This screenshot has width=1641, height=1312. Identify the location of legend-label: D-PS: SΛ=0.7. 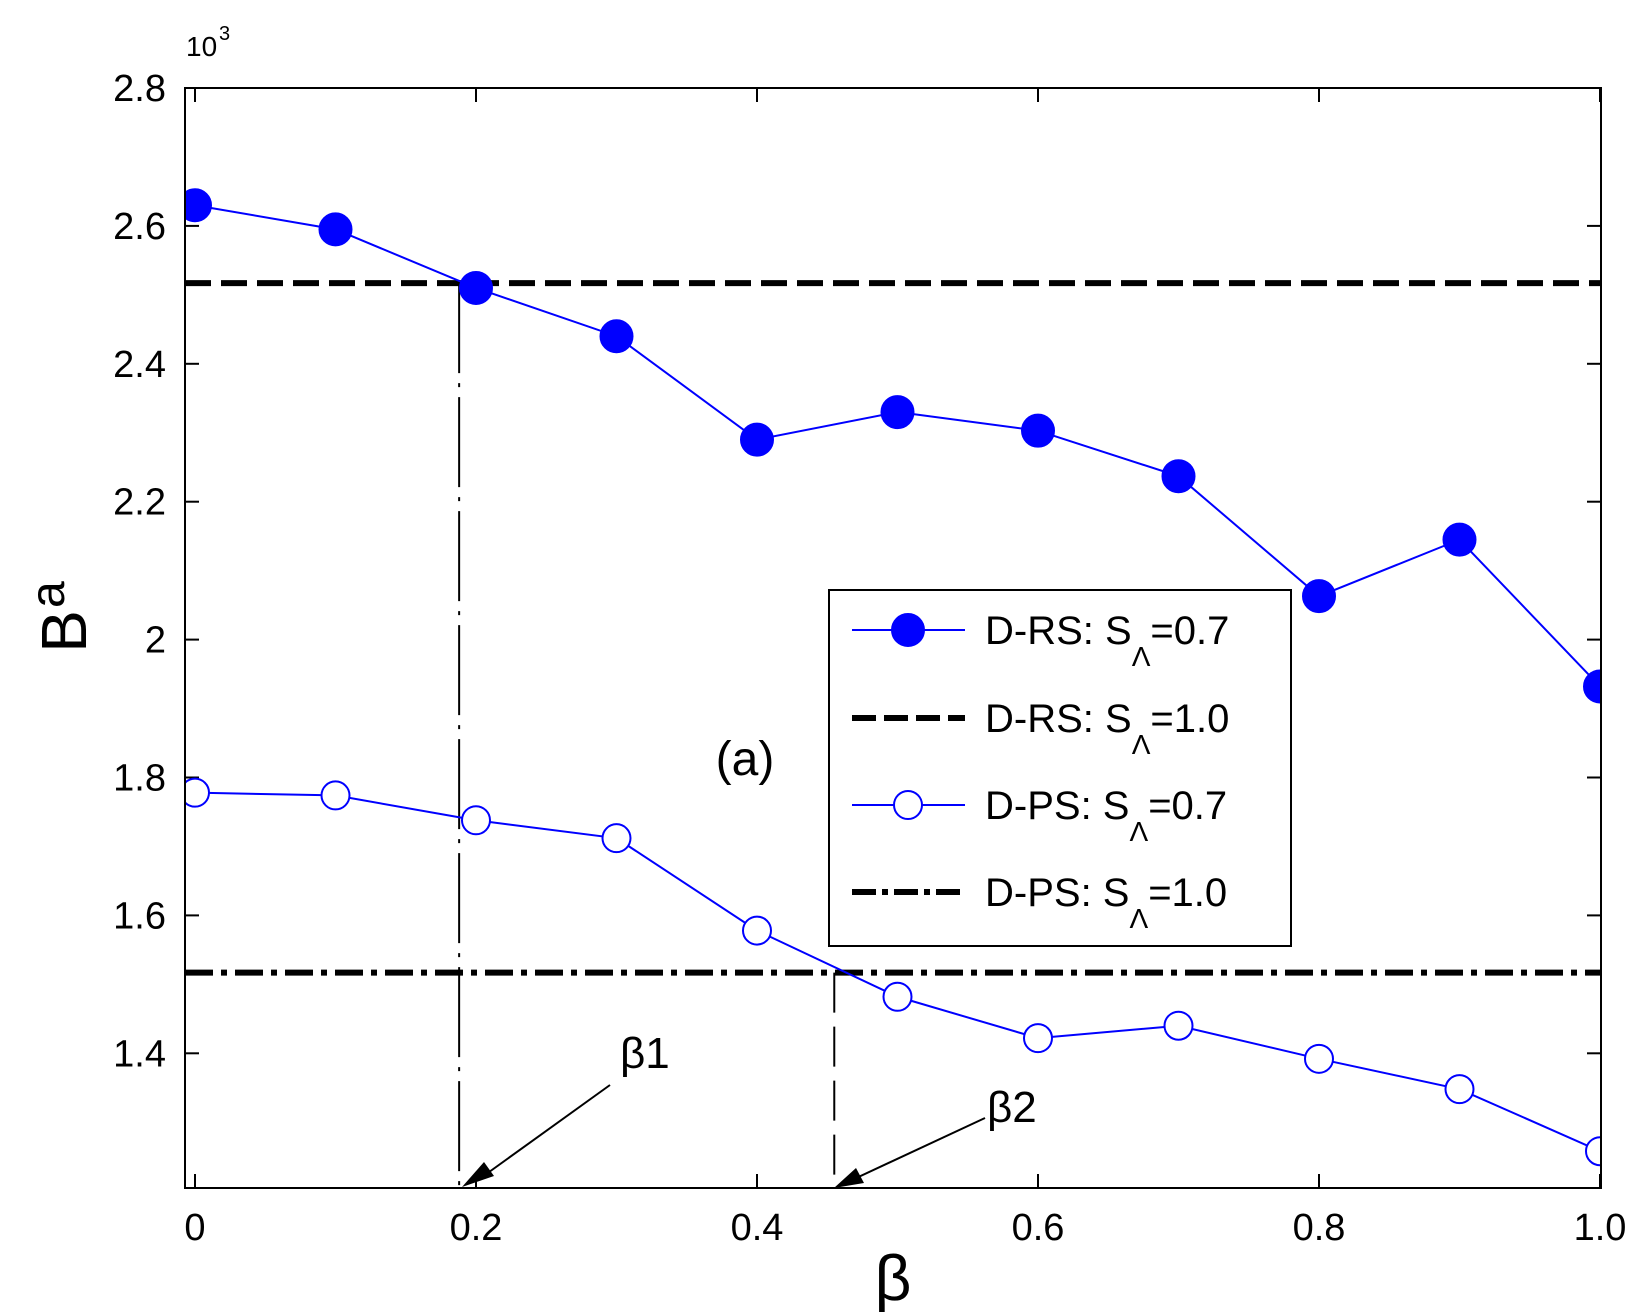
(1106, 815).